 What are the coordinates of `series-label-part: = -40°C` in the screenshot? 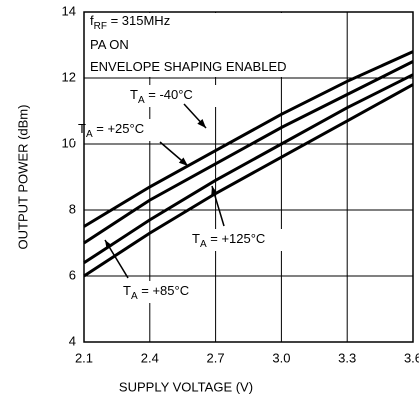 It's located at (169, 94).